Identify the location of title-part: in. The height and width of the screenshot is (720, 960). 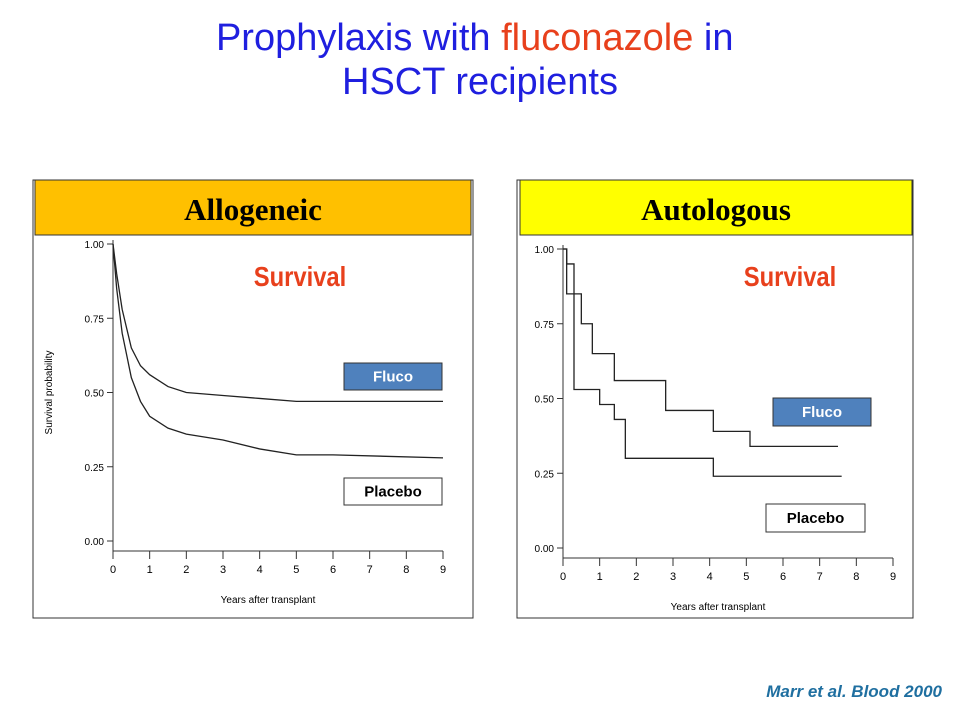
(719, 38).